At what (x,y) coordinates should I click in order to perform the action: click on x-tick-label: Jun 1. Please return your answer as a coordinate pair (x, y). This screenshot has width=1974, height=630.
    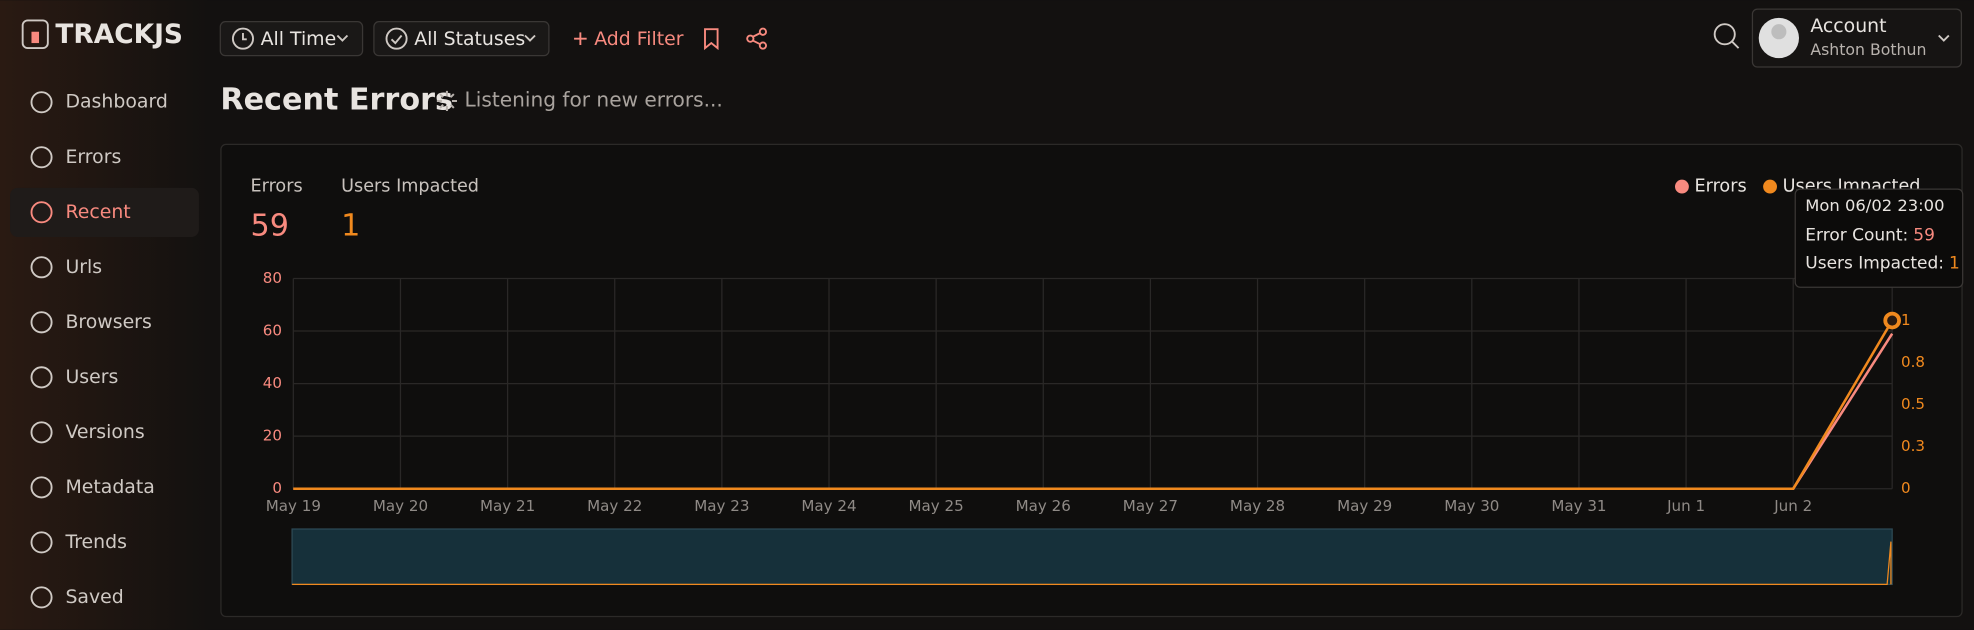
    Looking at the image, I should click on (1685, 506).